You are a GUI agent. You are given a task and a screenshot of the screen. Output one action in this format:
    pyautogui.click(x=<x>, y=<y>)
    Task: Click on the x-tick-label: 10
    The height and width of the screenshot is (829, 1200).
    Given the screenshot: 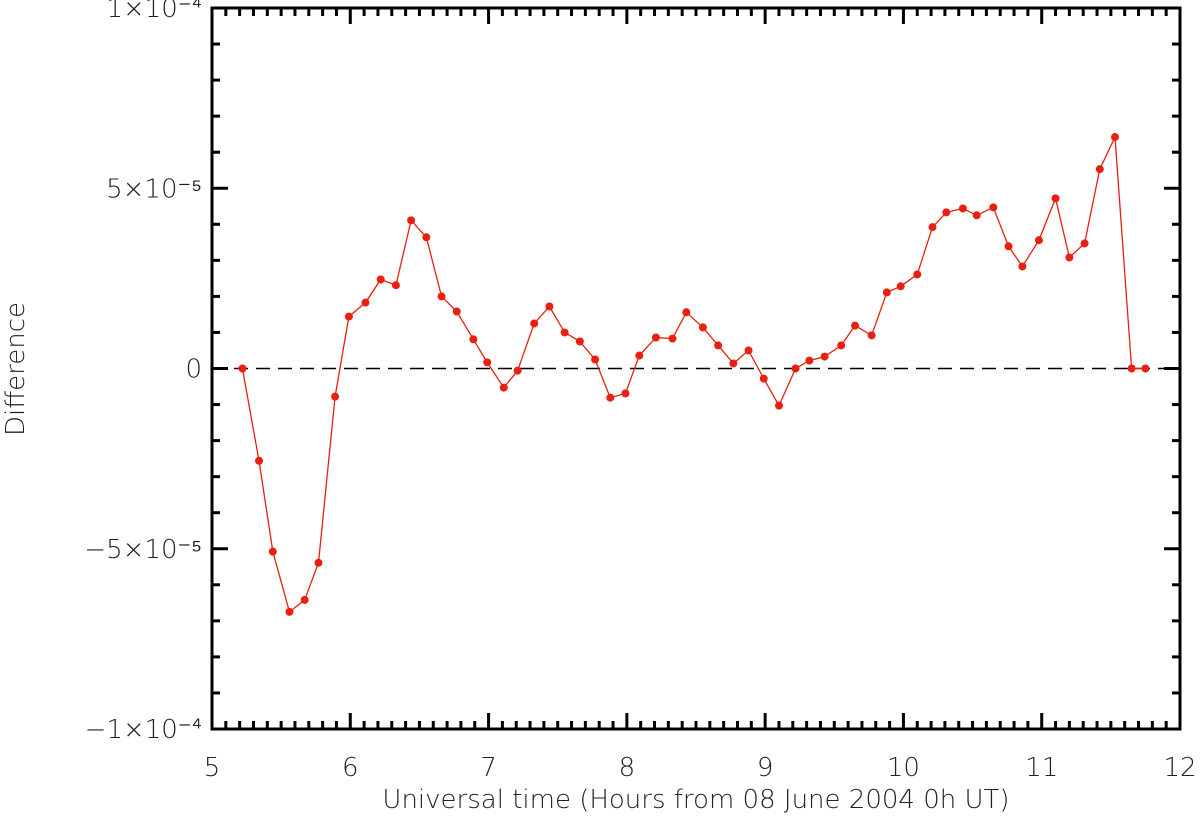 What is the action you would take?
    pyautogui.click(x=903, y=768)
    